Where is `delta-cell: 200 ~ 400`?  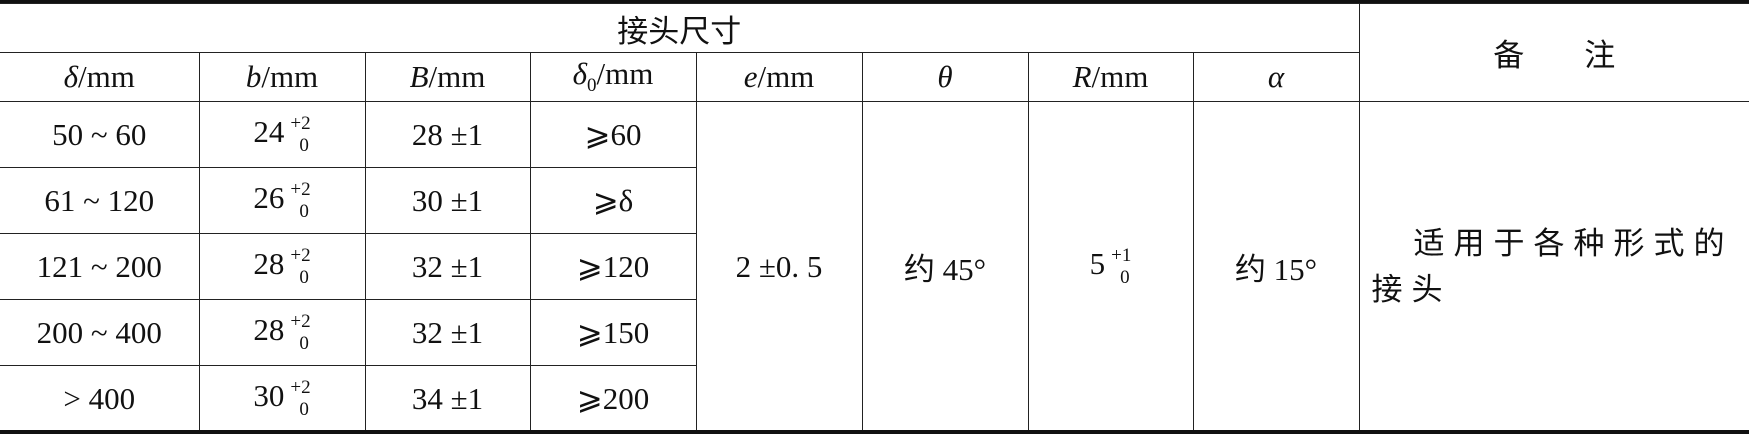
delta-cell: 200 ~ 400 is located at coordinates (100, 332).